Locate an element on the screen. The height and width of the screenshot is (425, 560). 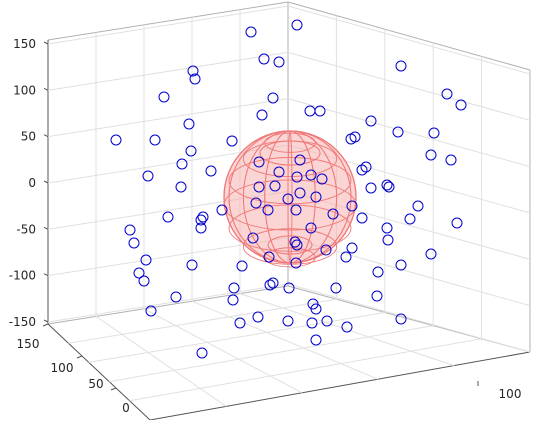
sphere-longitude is located at coordinates (290, 197).